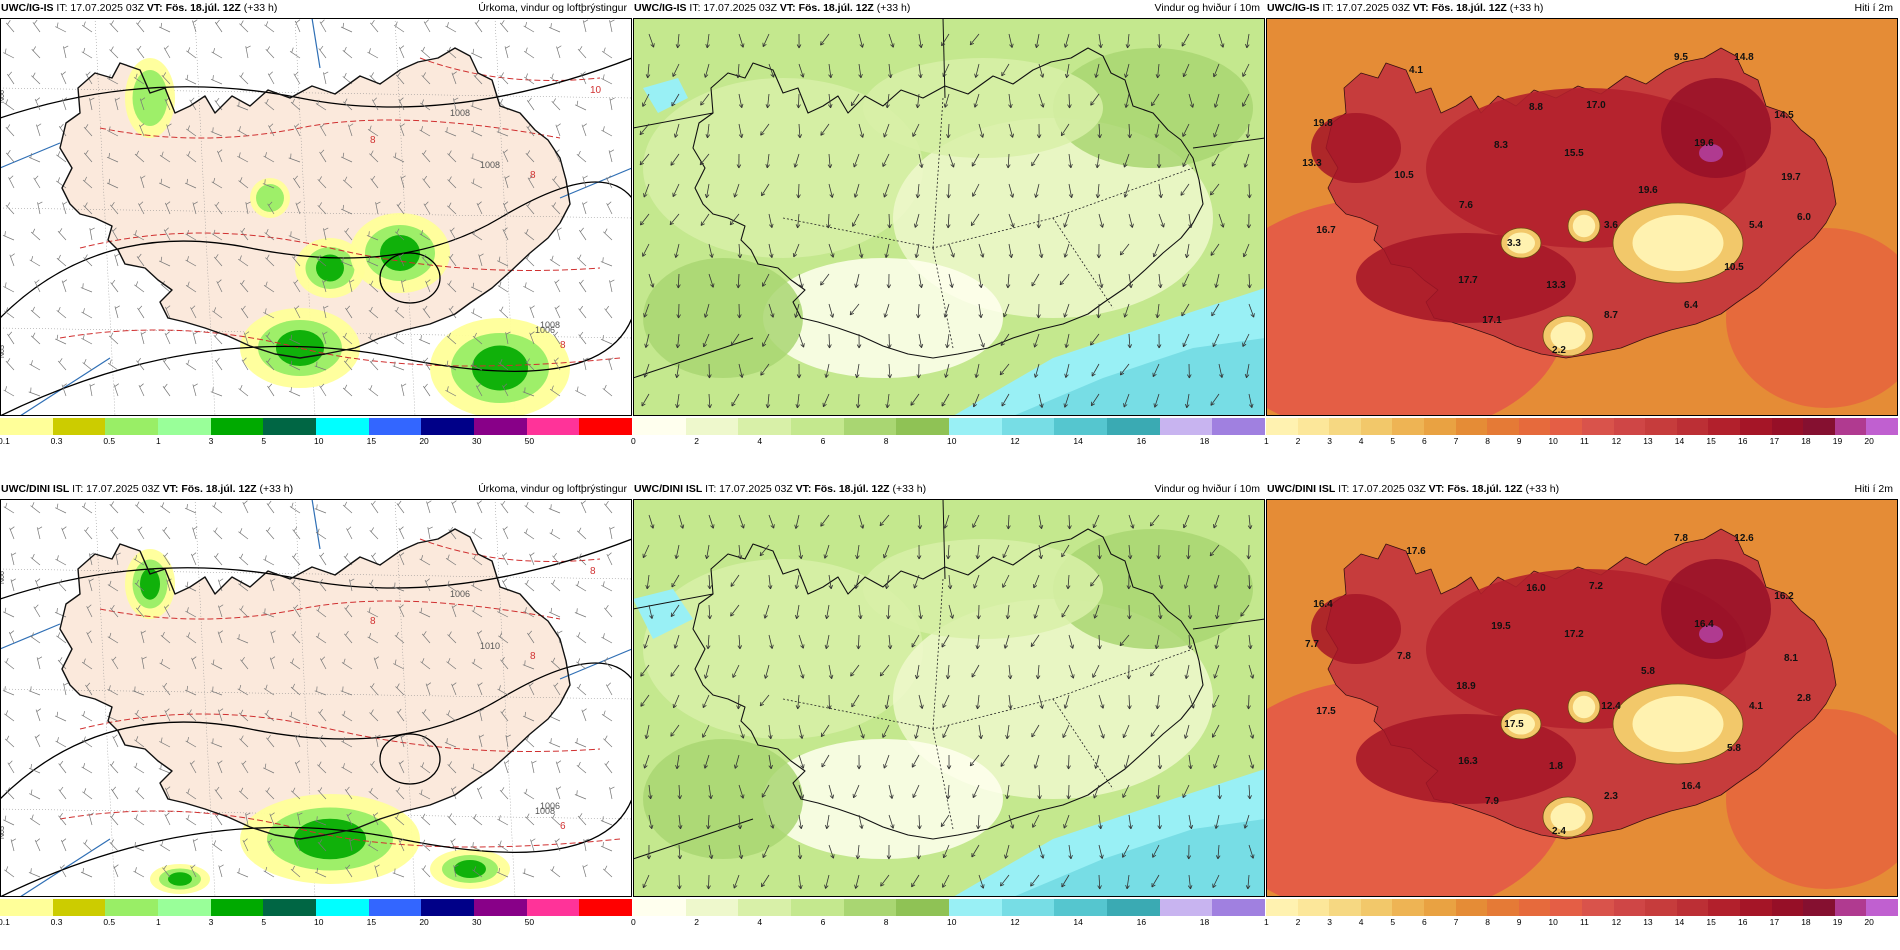  I want to click on temperature-value-label: 17.5, so click(1514, 724).